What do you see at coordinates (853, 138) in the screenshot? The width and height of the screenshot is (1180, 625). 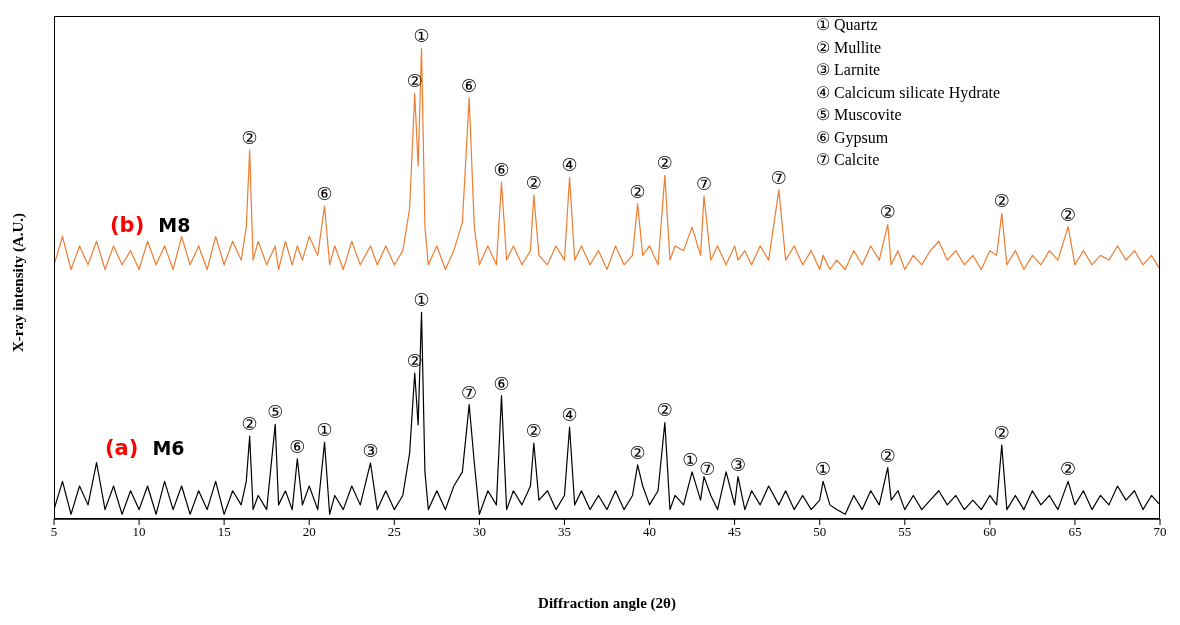 I see `annotation: ⑥ Gypsum` at bounding box center [853, 138].